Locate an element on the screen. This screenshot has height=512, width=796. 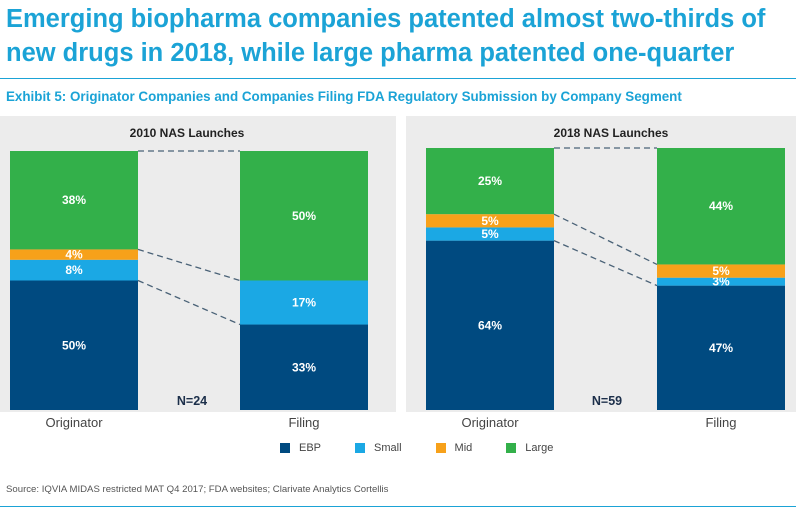
bar-segment-small-filing-2010 is located at coordinates (304, 302).